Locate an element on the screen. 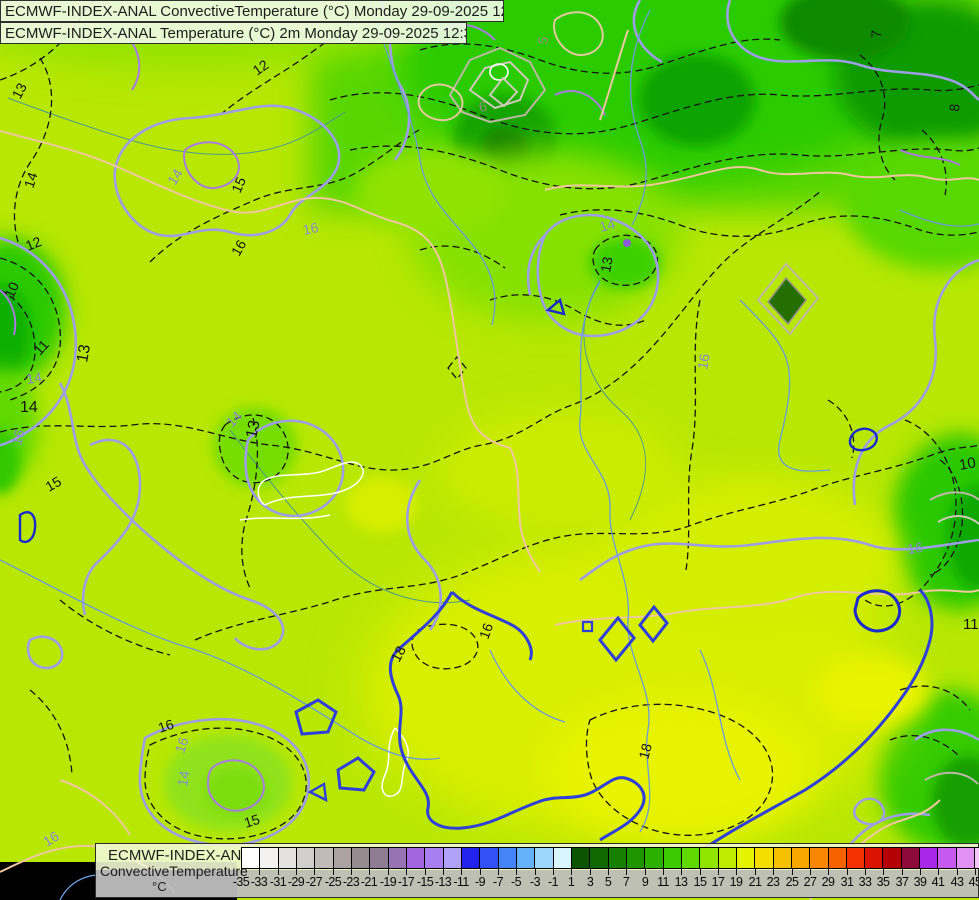 The image size is (979, 900). colorbar-tick-label: -21 is located at coordinates (369, 882).